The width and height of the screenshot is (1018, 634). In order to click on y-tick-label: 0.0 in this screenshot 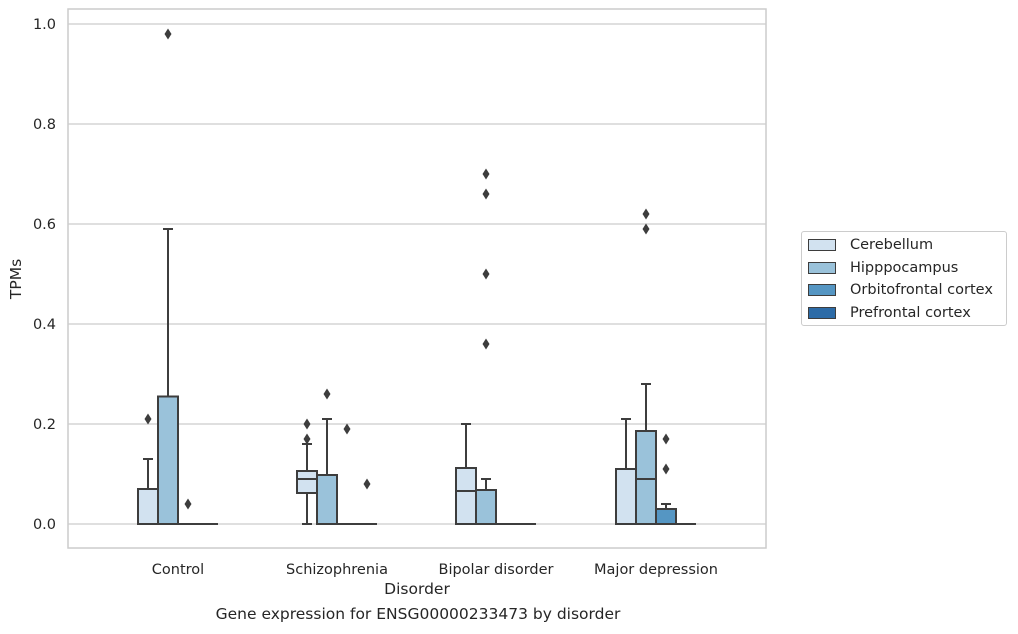, I will do `click(44, 525)`.